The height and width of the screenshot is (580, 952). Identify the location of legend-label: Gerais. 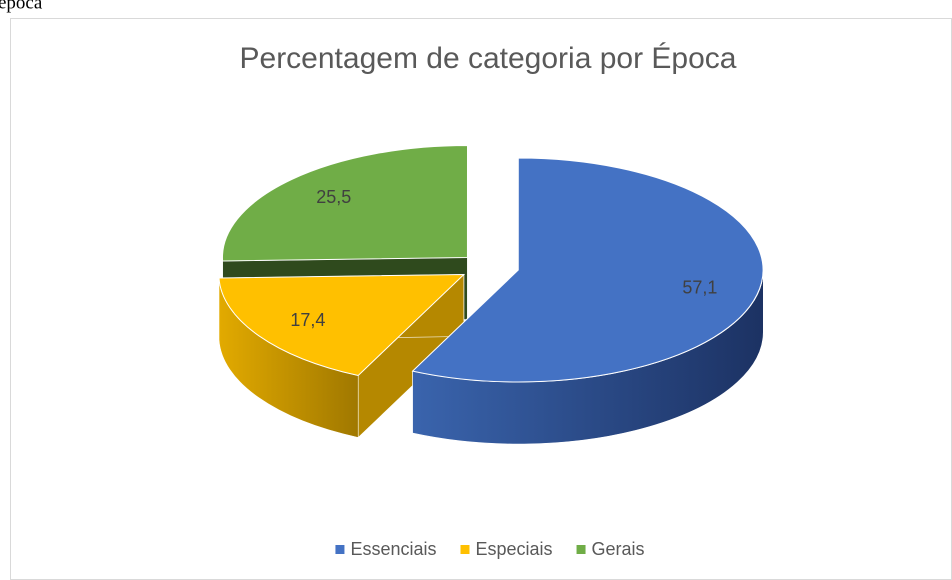
(618, 549).